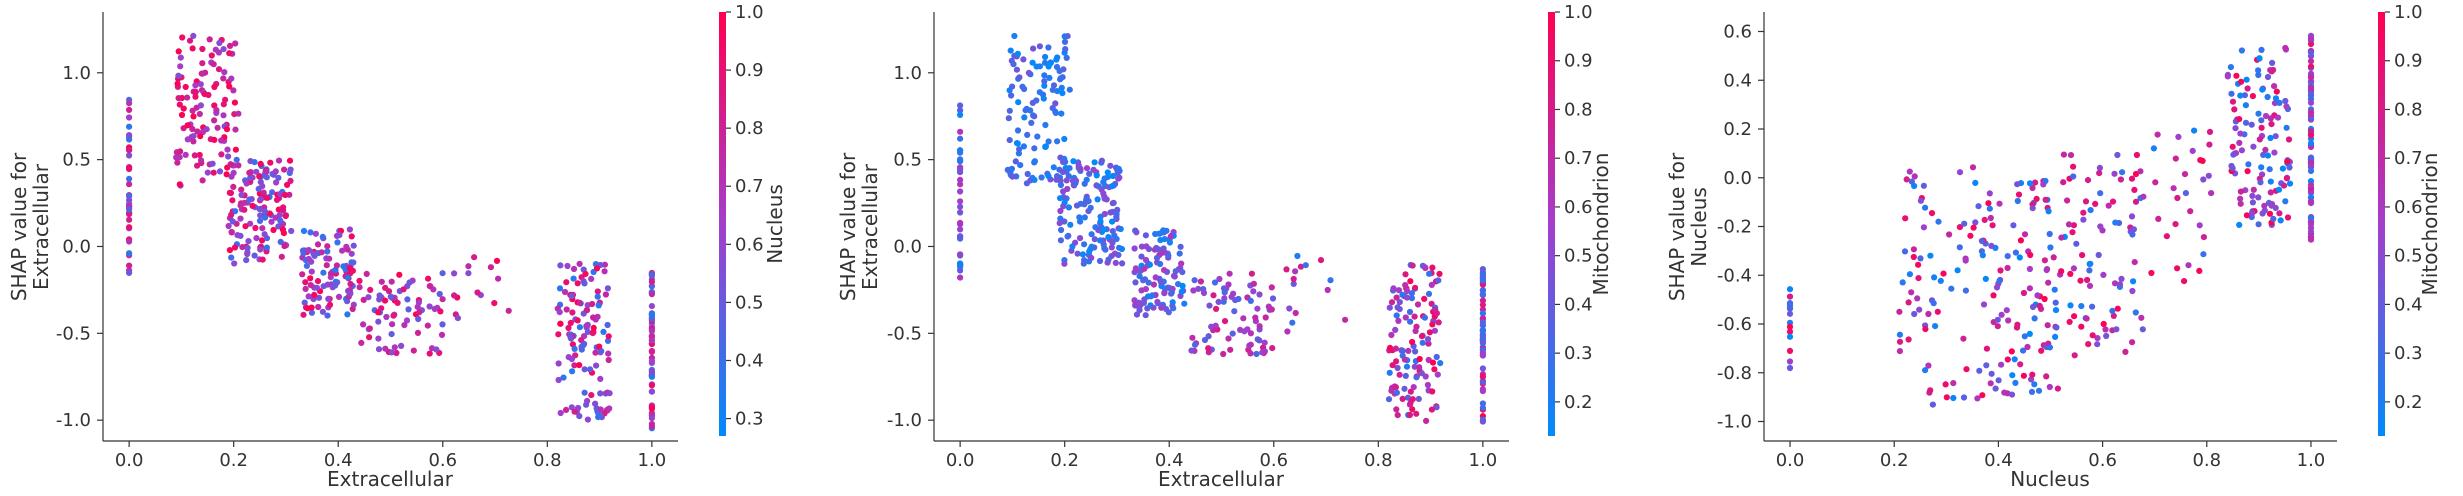 The height and width of the screenshot is (496, 2463). I want to click on x-axis-label-2: Extracellular, so click(1221, 479).